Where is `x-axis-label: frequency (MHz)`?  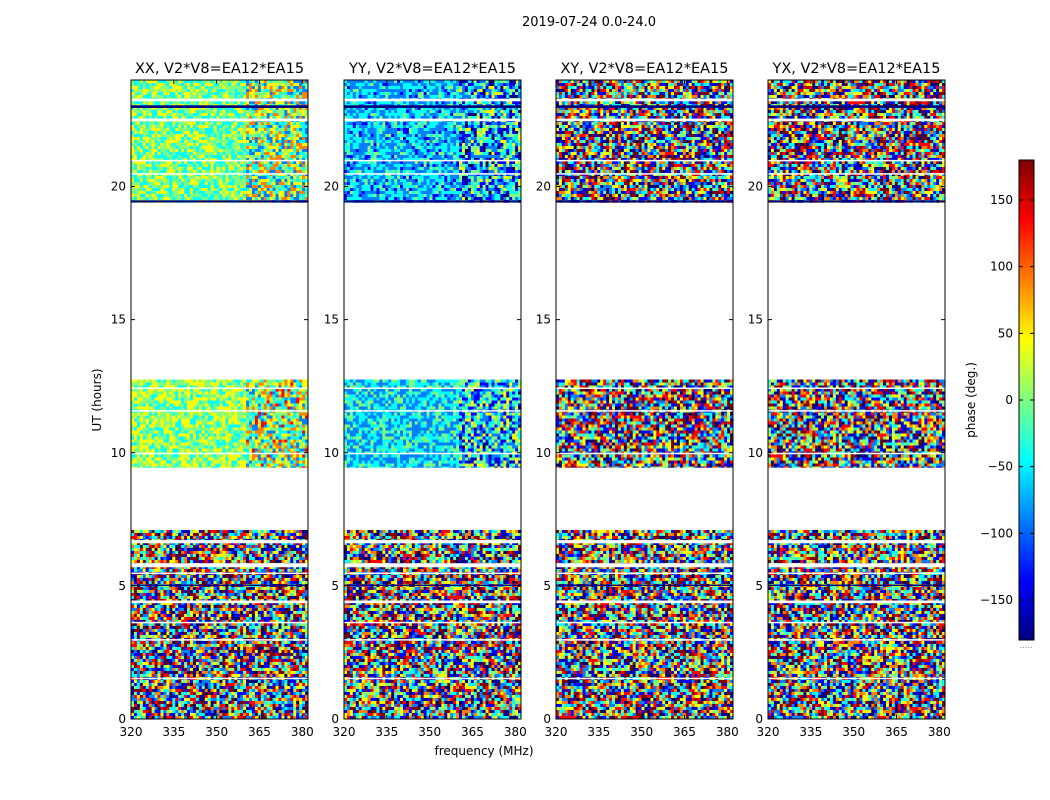
x-axis-label: frequency (MHz) is located at coordinates (483, 751).